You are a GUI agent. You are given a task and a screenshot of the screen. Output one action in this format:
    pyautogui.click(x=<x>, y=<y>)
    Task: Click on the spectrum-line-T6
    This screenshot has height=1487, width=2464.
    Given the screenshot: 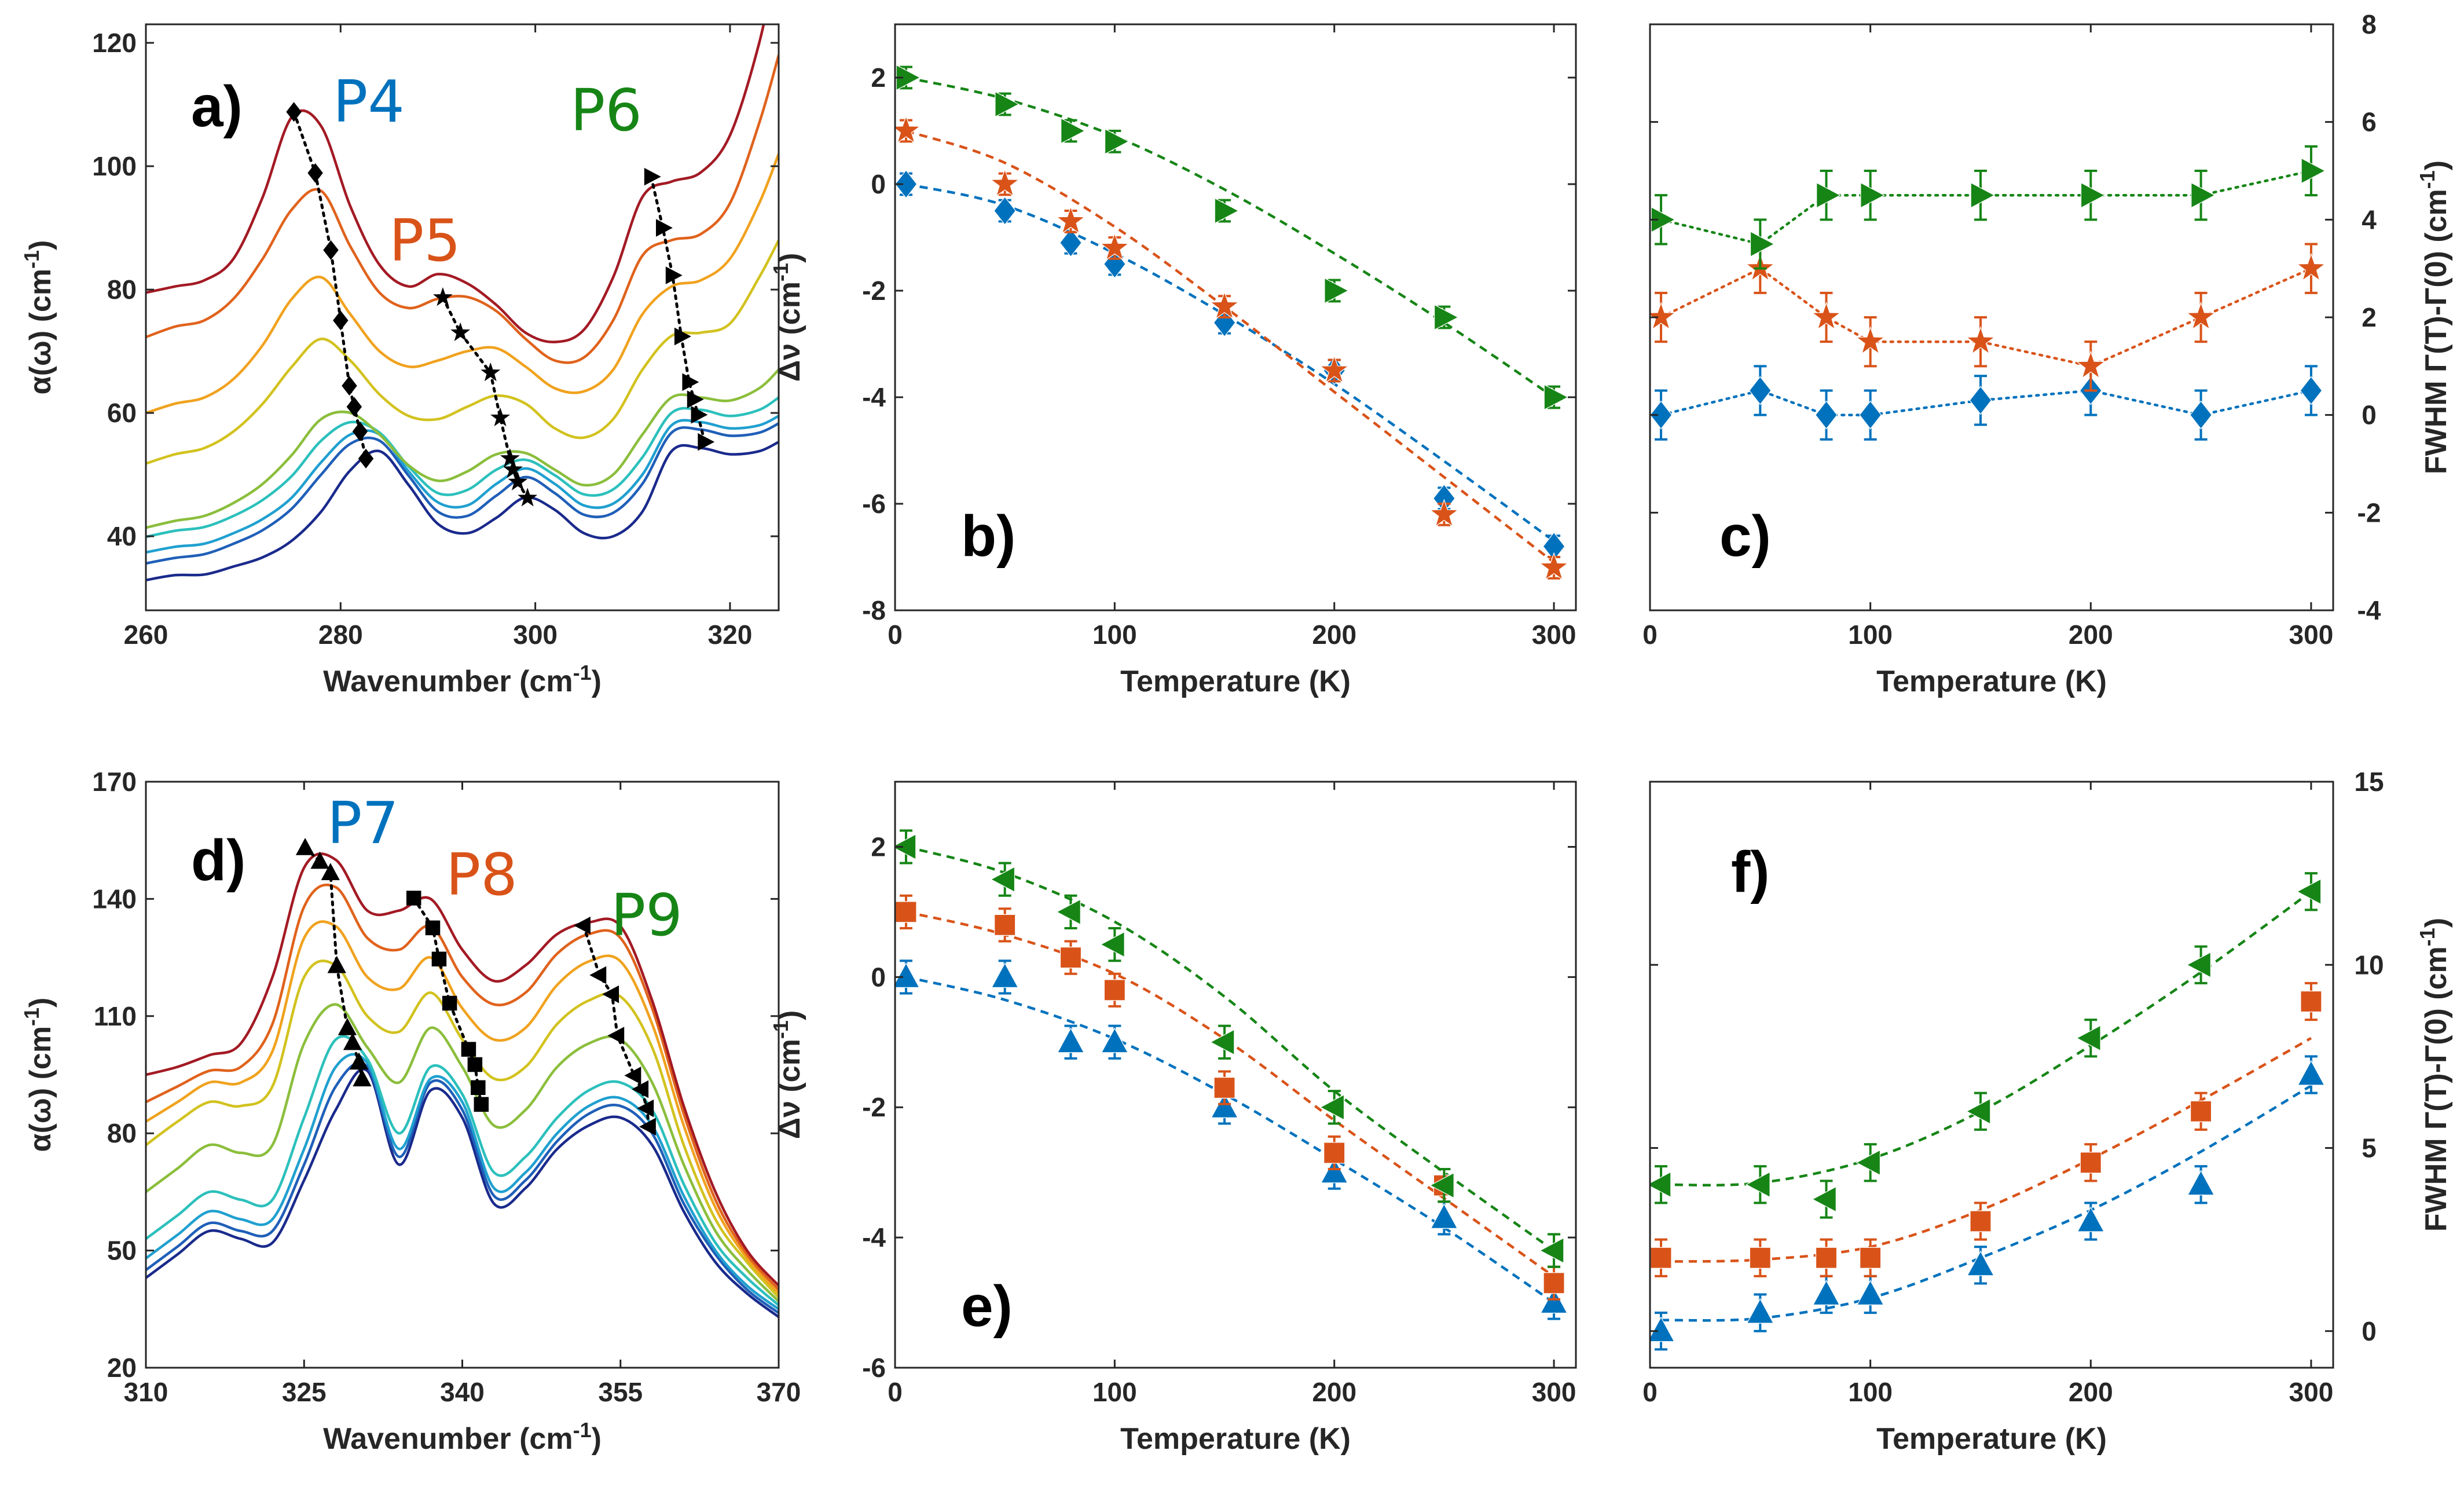 What is the action you would take?
    pyautogui.click(x=462, y=1129)
    